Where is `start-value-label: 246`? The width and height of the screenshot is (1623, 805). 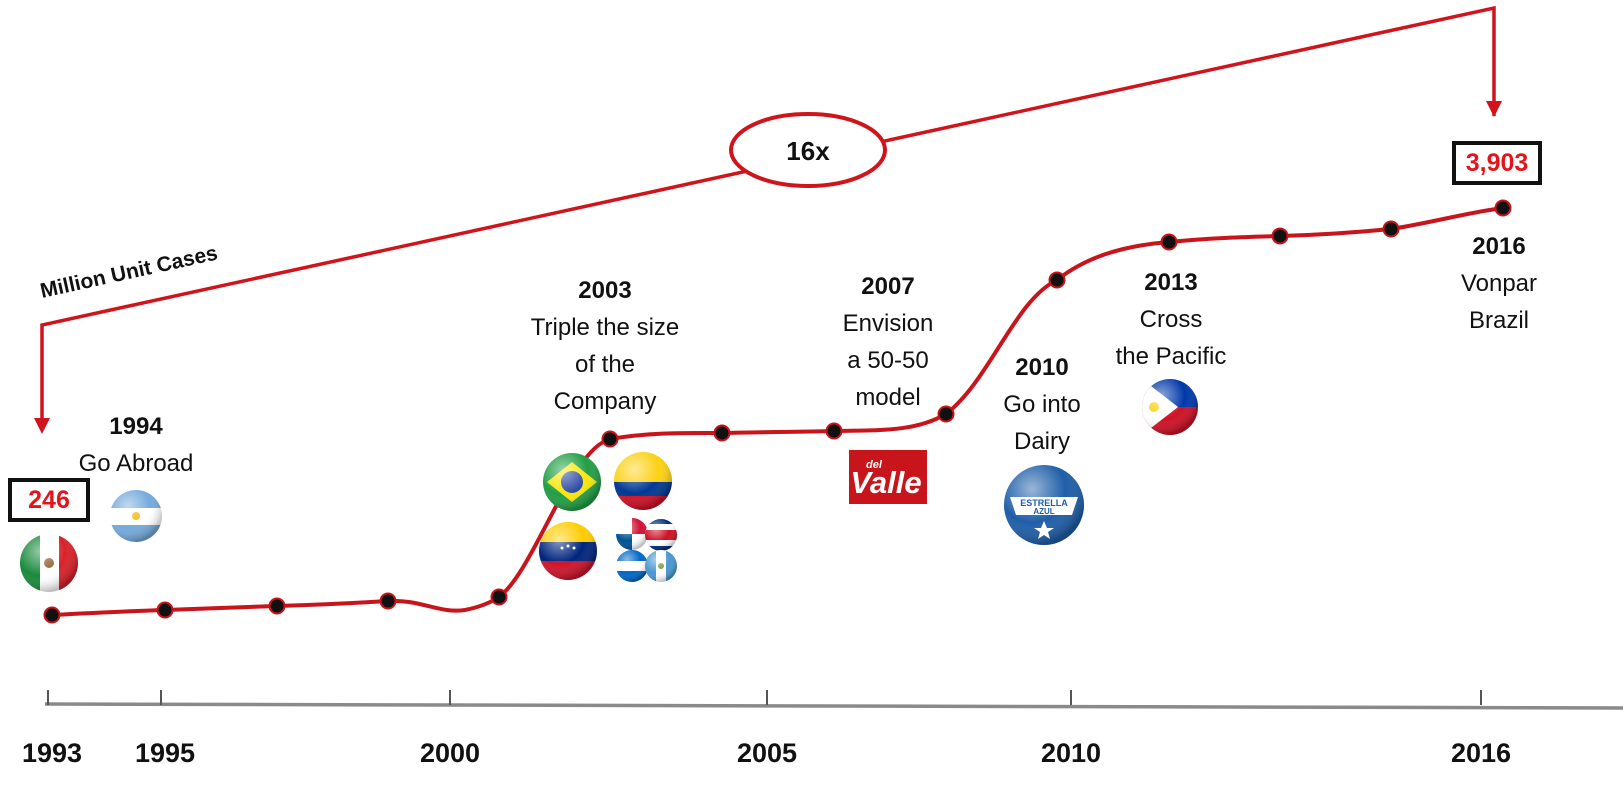 start-value-label: 246 is located at coordinates (49, 500).